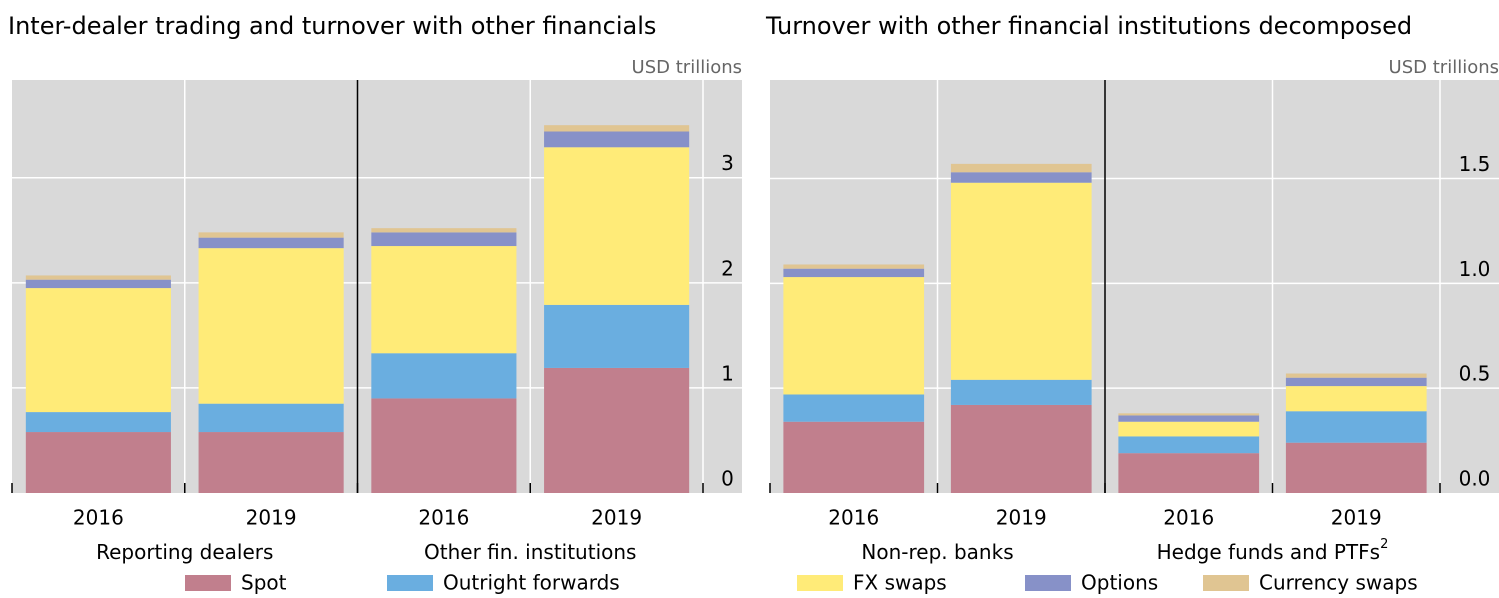 This screenshot has width=1499, height=598. What do you see at coordinates (1338, 583) in the screenshot?
I see `legend-label: Currency swaps` at bounding box center [1338, 583].